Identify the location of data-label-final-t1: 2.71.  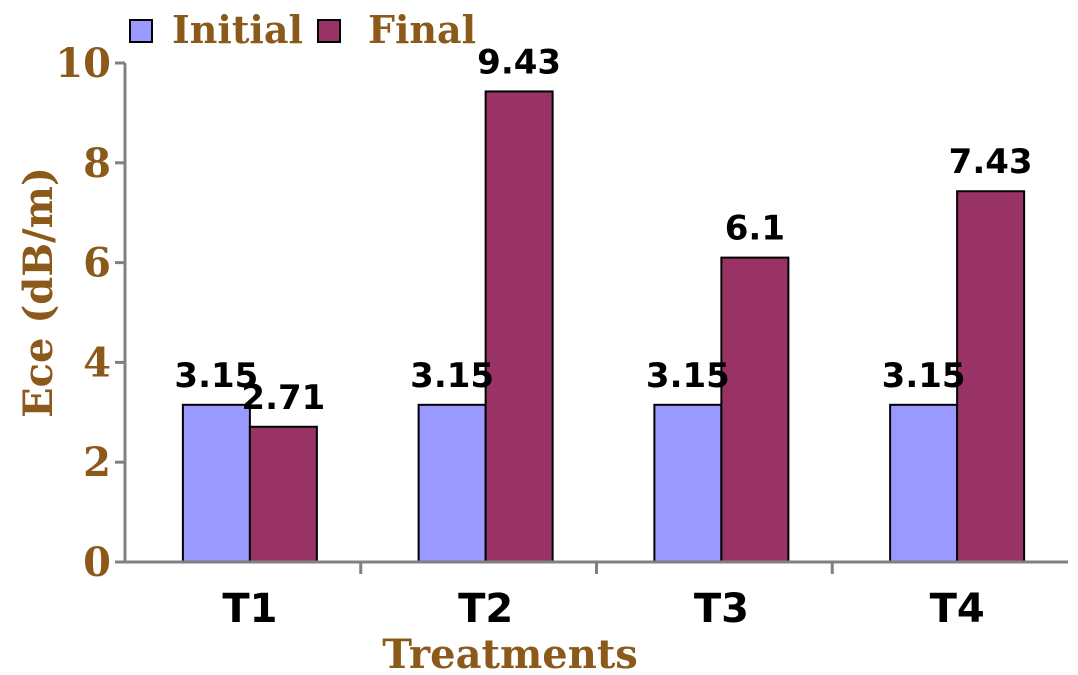
(283, 398).